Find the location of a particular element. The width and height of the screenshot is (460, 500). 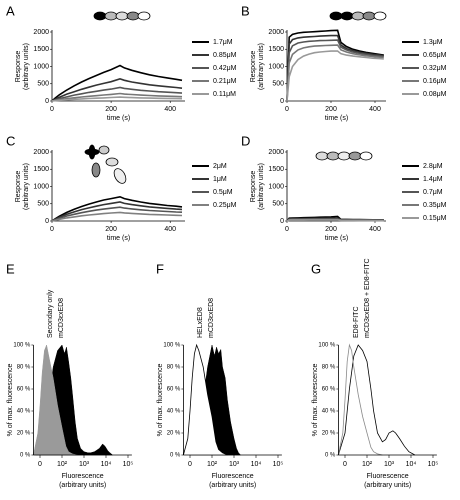

legend-label: 1.3μM is located at coordinates (433, 42).